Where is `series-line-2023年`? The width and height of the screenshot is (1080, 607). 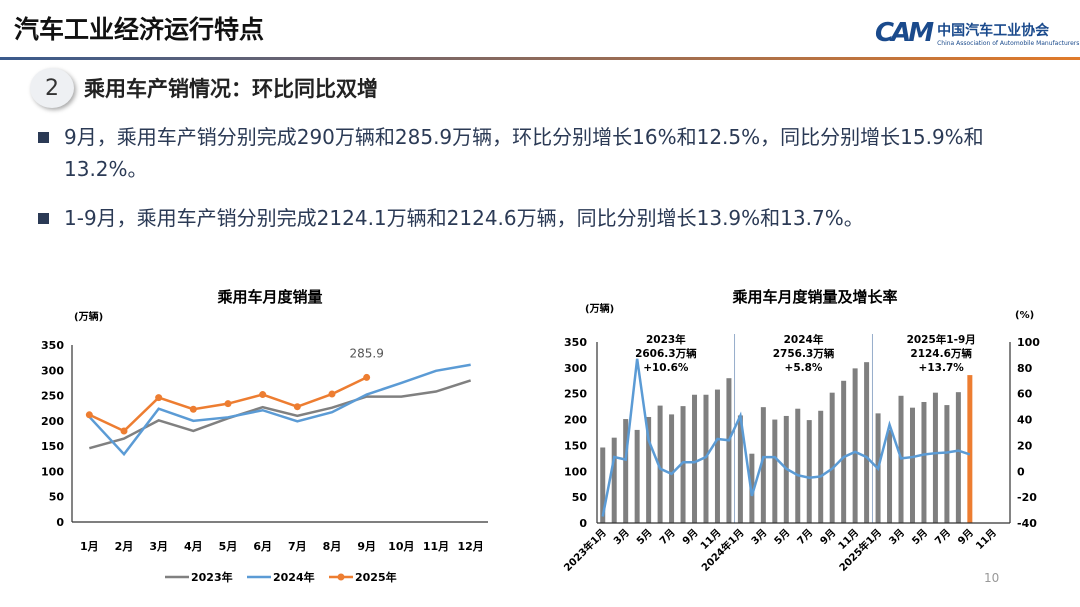
series-line-2023年 is located at coordinates (280, 414).